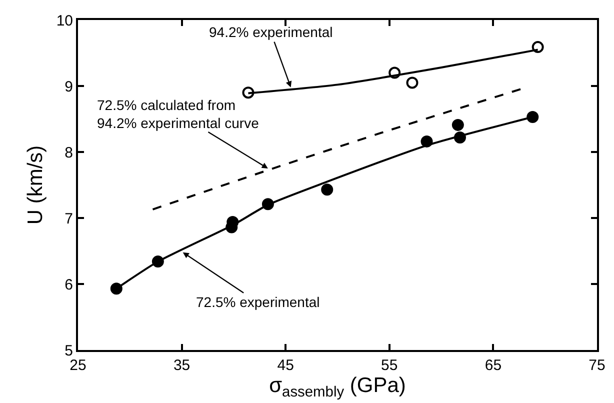 This screenshot has width=614, height=403. I want to click on x-tick-label: 65, so click(493, 365).